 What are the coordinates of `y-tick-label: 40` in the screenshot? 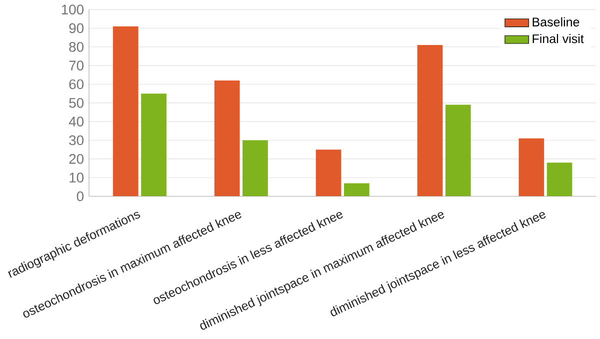 It's located at (76, 121).